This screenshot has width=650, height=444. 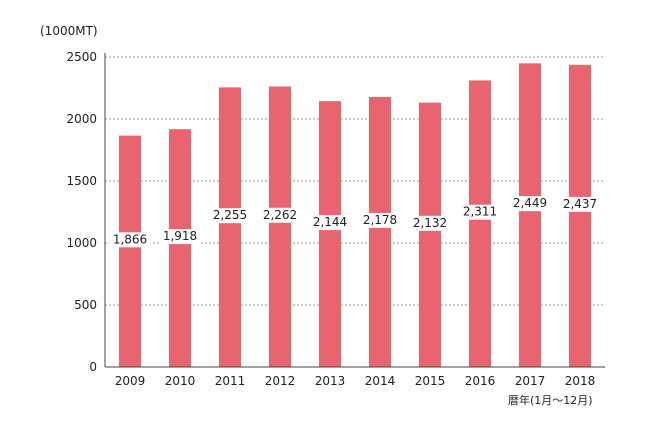 What do you see at coordinates (81, 57) in the screenshot?
I see `y-tick-label: 2500` at bounding box center [81, 57].